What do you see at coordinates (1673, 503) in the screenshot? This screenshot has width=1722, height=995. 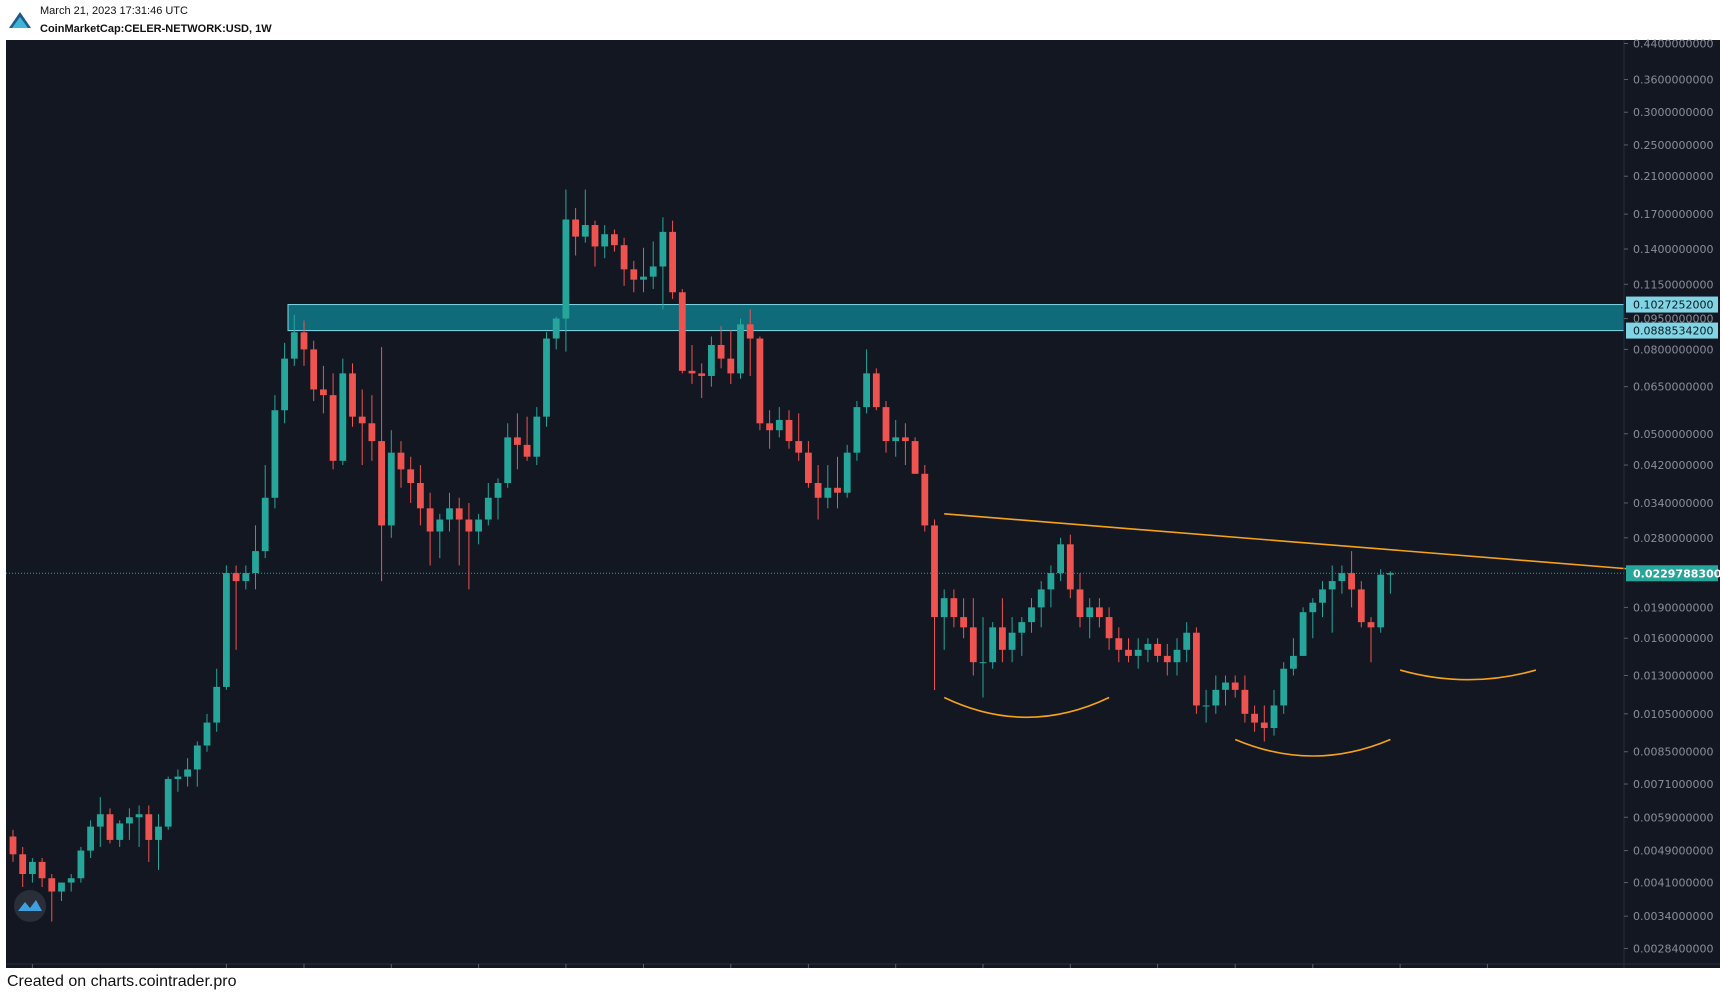 I see `y-tick-label: 0.0340000000` at bounding box center [1673, 503].